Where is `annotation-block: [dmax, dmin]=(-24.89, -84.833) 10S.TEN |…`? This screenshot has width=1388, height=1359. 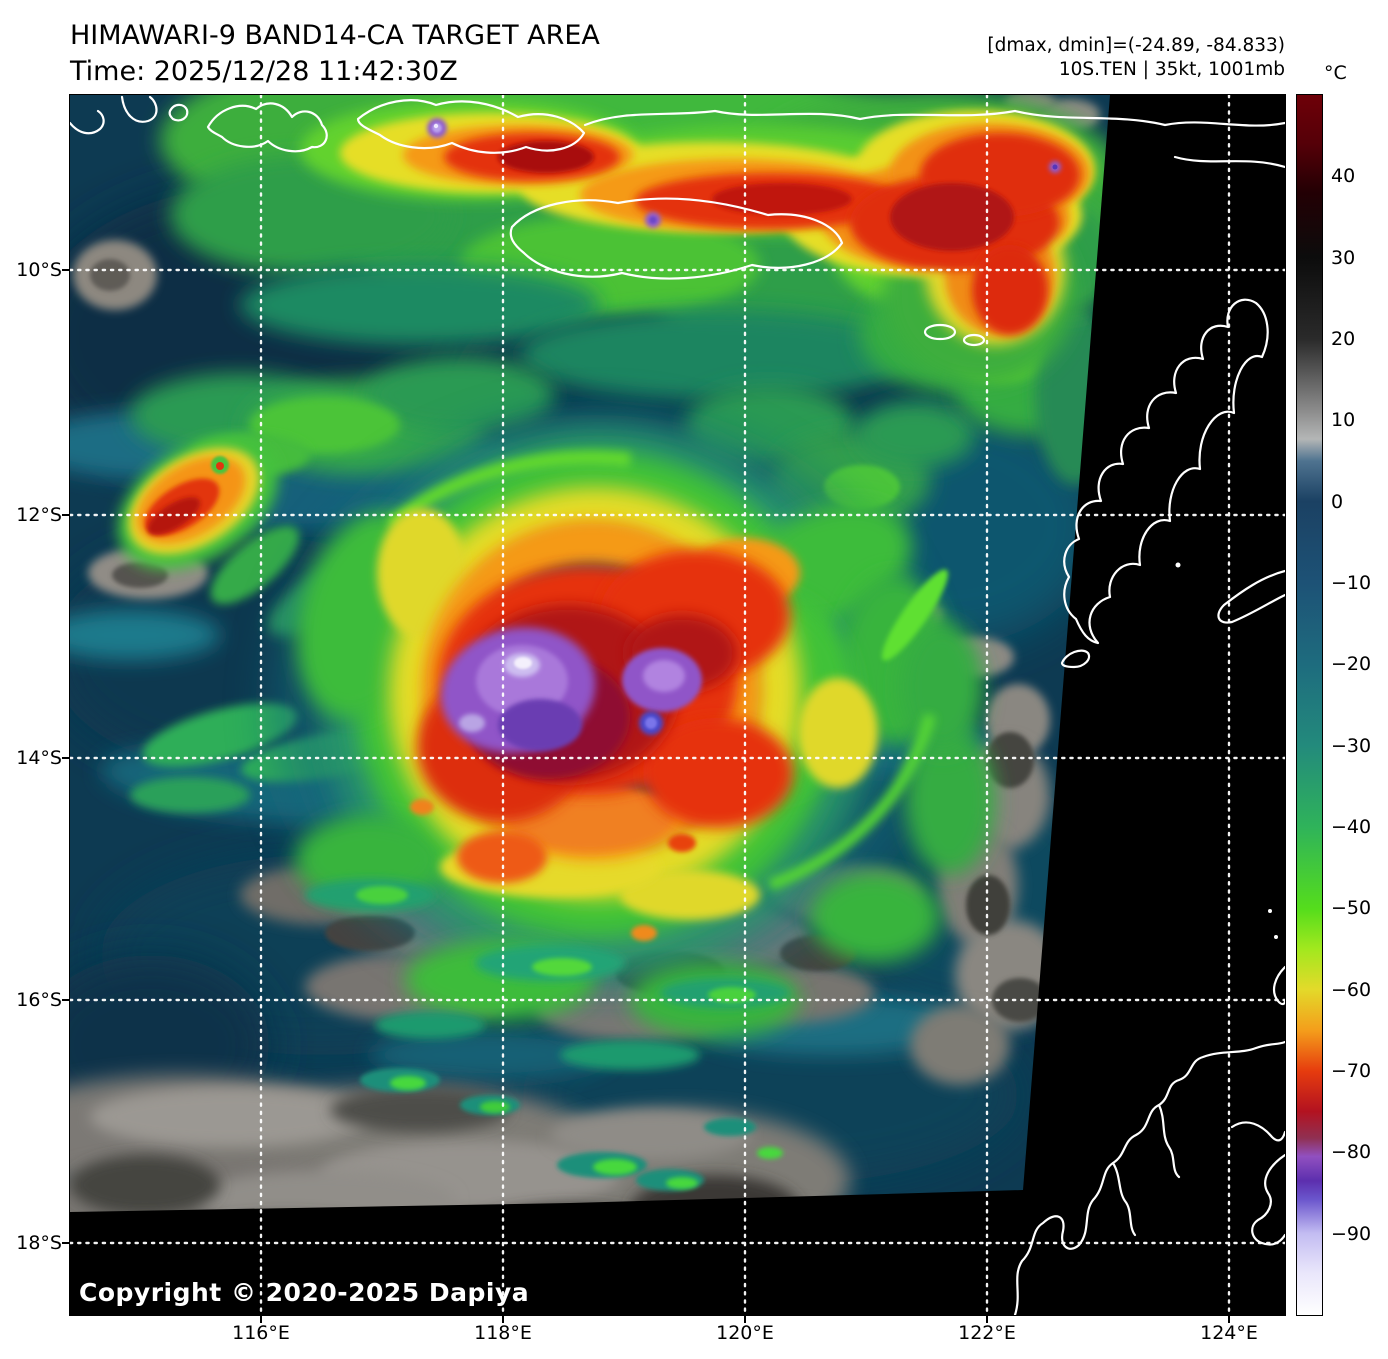 annotation-block: [dmax, dmin]=(-24.89, -84.833) 10S.TEN |… is located at coordinates (1136, 58).